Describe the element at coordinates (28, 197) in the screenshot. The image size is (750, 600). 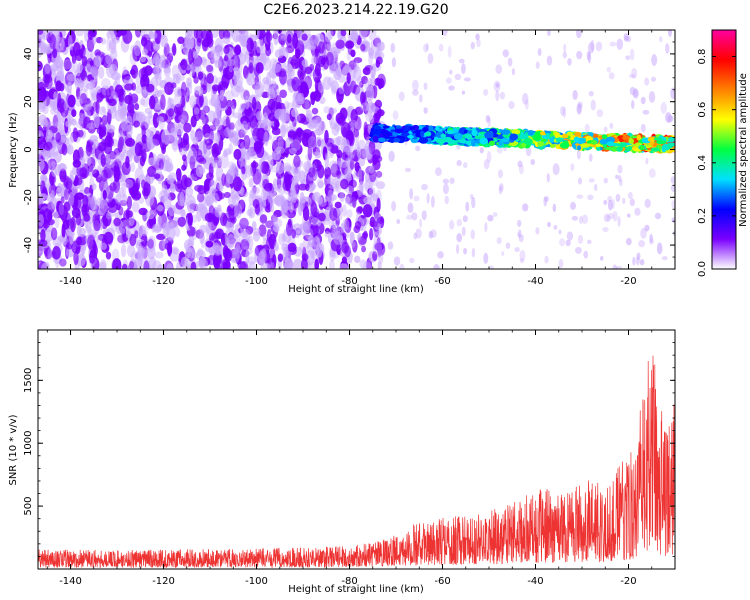
I see `y-tick-label: -20` at that location.